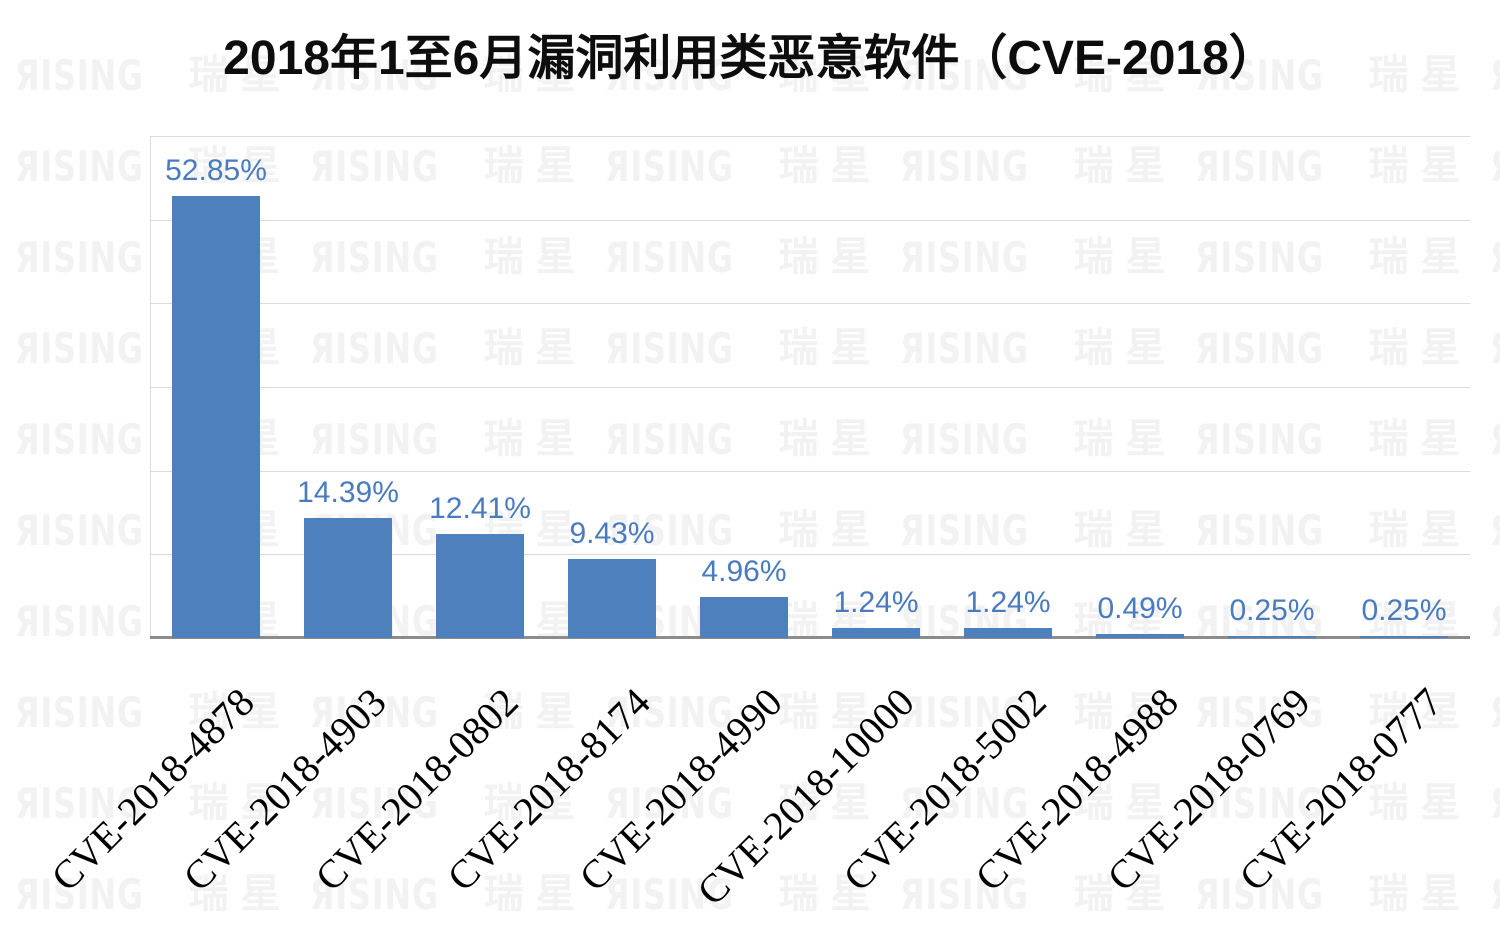 The width and height of the screenshot is (1500, 938). Describe the element at coordinates (810, 637) in the screenshot. I see `x-axis-baseline` at that location.